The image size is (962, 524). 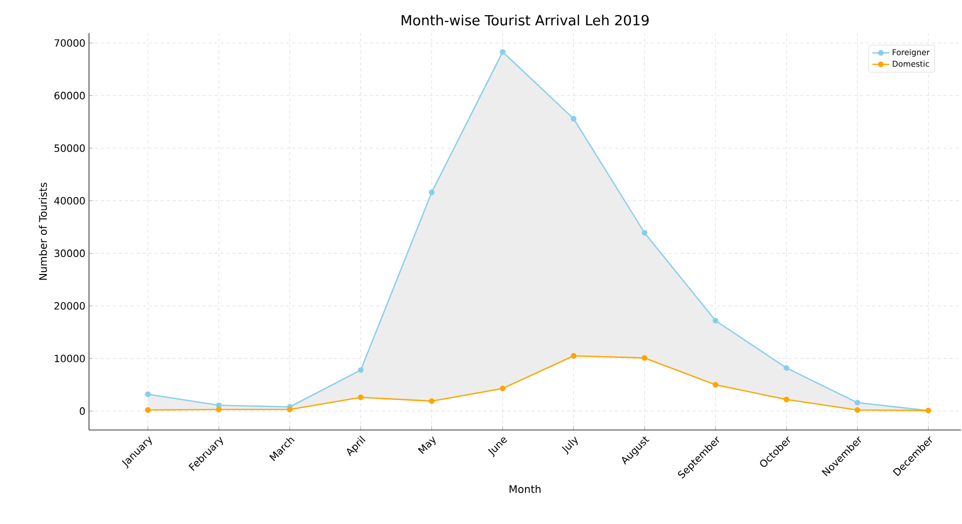 I want to click on y-tick-label: 10000, so click(x=69, y=358).